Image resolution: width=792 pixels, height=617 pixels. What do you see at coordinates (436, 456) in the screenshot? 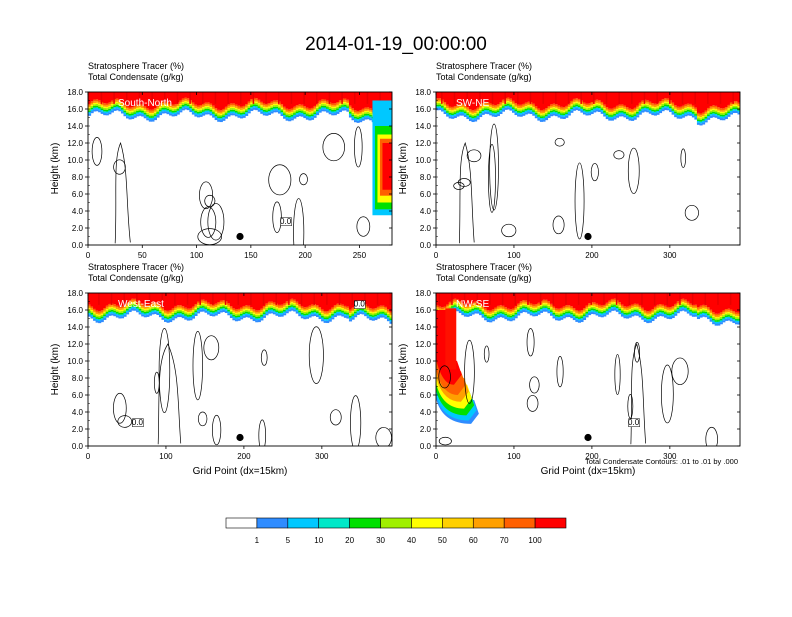
I see `x-tick-label: 0` at bounding box center [436, 456].